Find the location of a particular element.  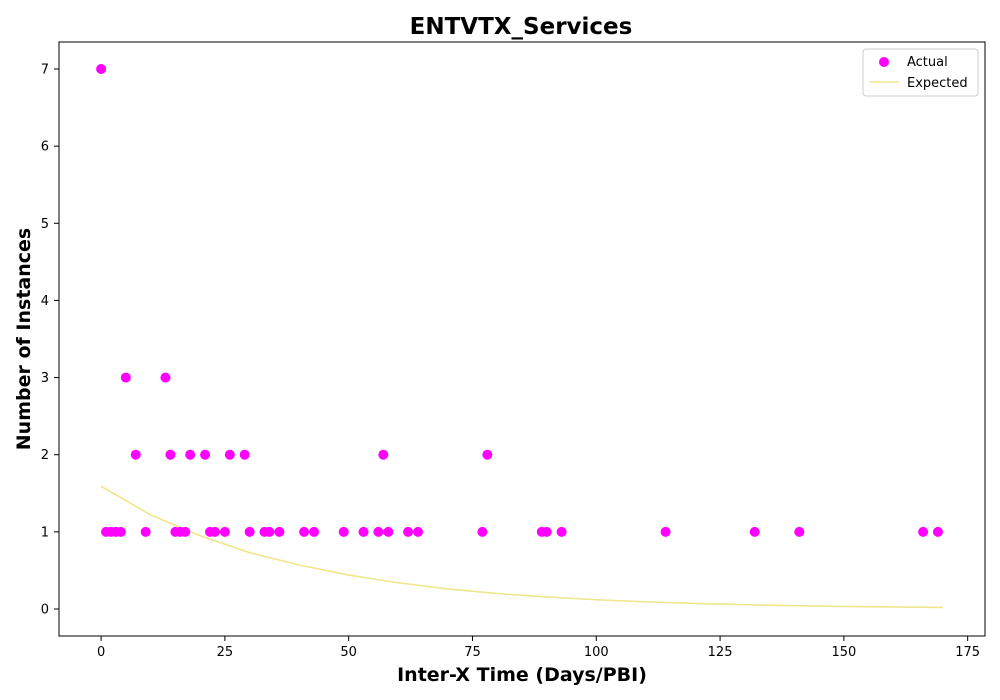

expected-curve is located at coordinates (521, 547).